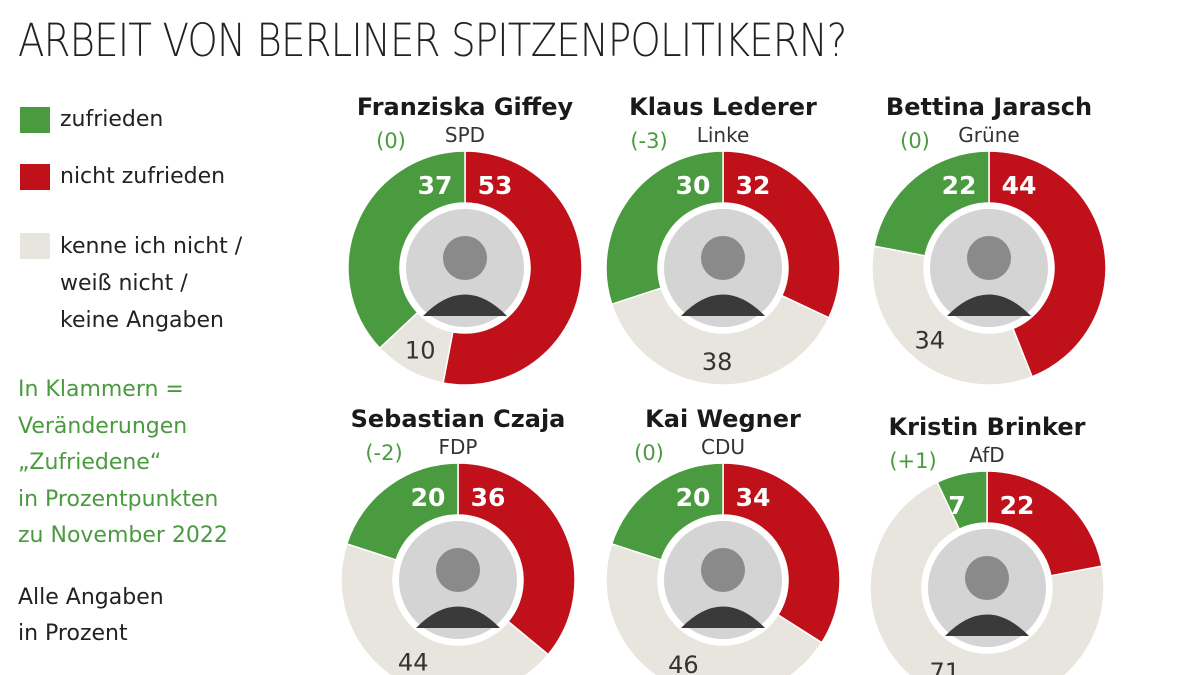  Describe the element at coordinates (683, 663) in the screenshot. I see `value-unbekannt: 46` at that location.